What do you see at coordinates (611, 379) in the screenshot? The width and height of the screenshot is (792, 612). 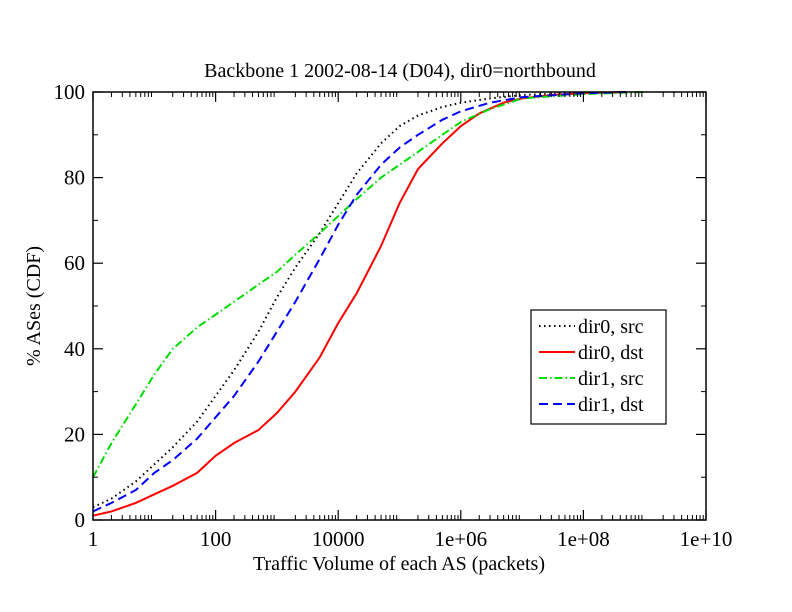 I see `legend-label: dir1, src` at bounding box center [611, 379].